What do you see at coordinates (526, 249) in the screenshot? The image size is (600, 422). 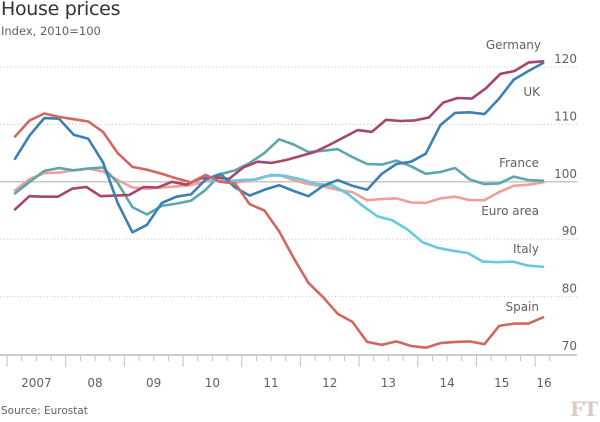 I see `series-label-italy: Italy` at bounding box center [526, 249].